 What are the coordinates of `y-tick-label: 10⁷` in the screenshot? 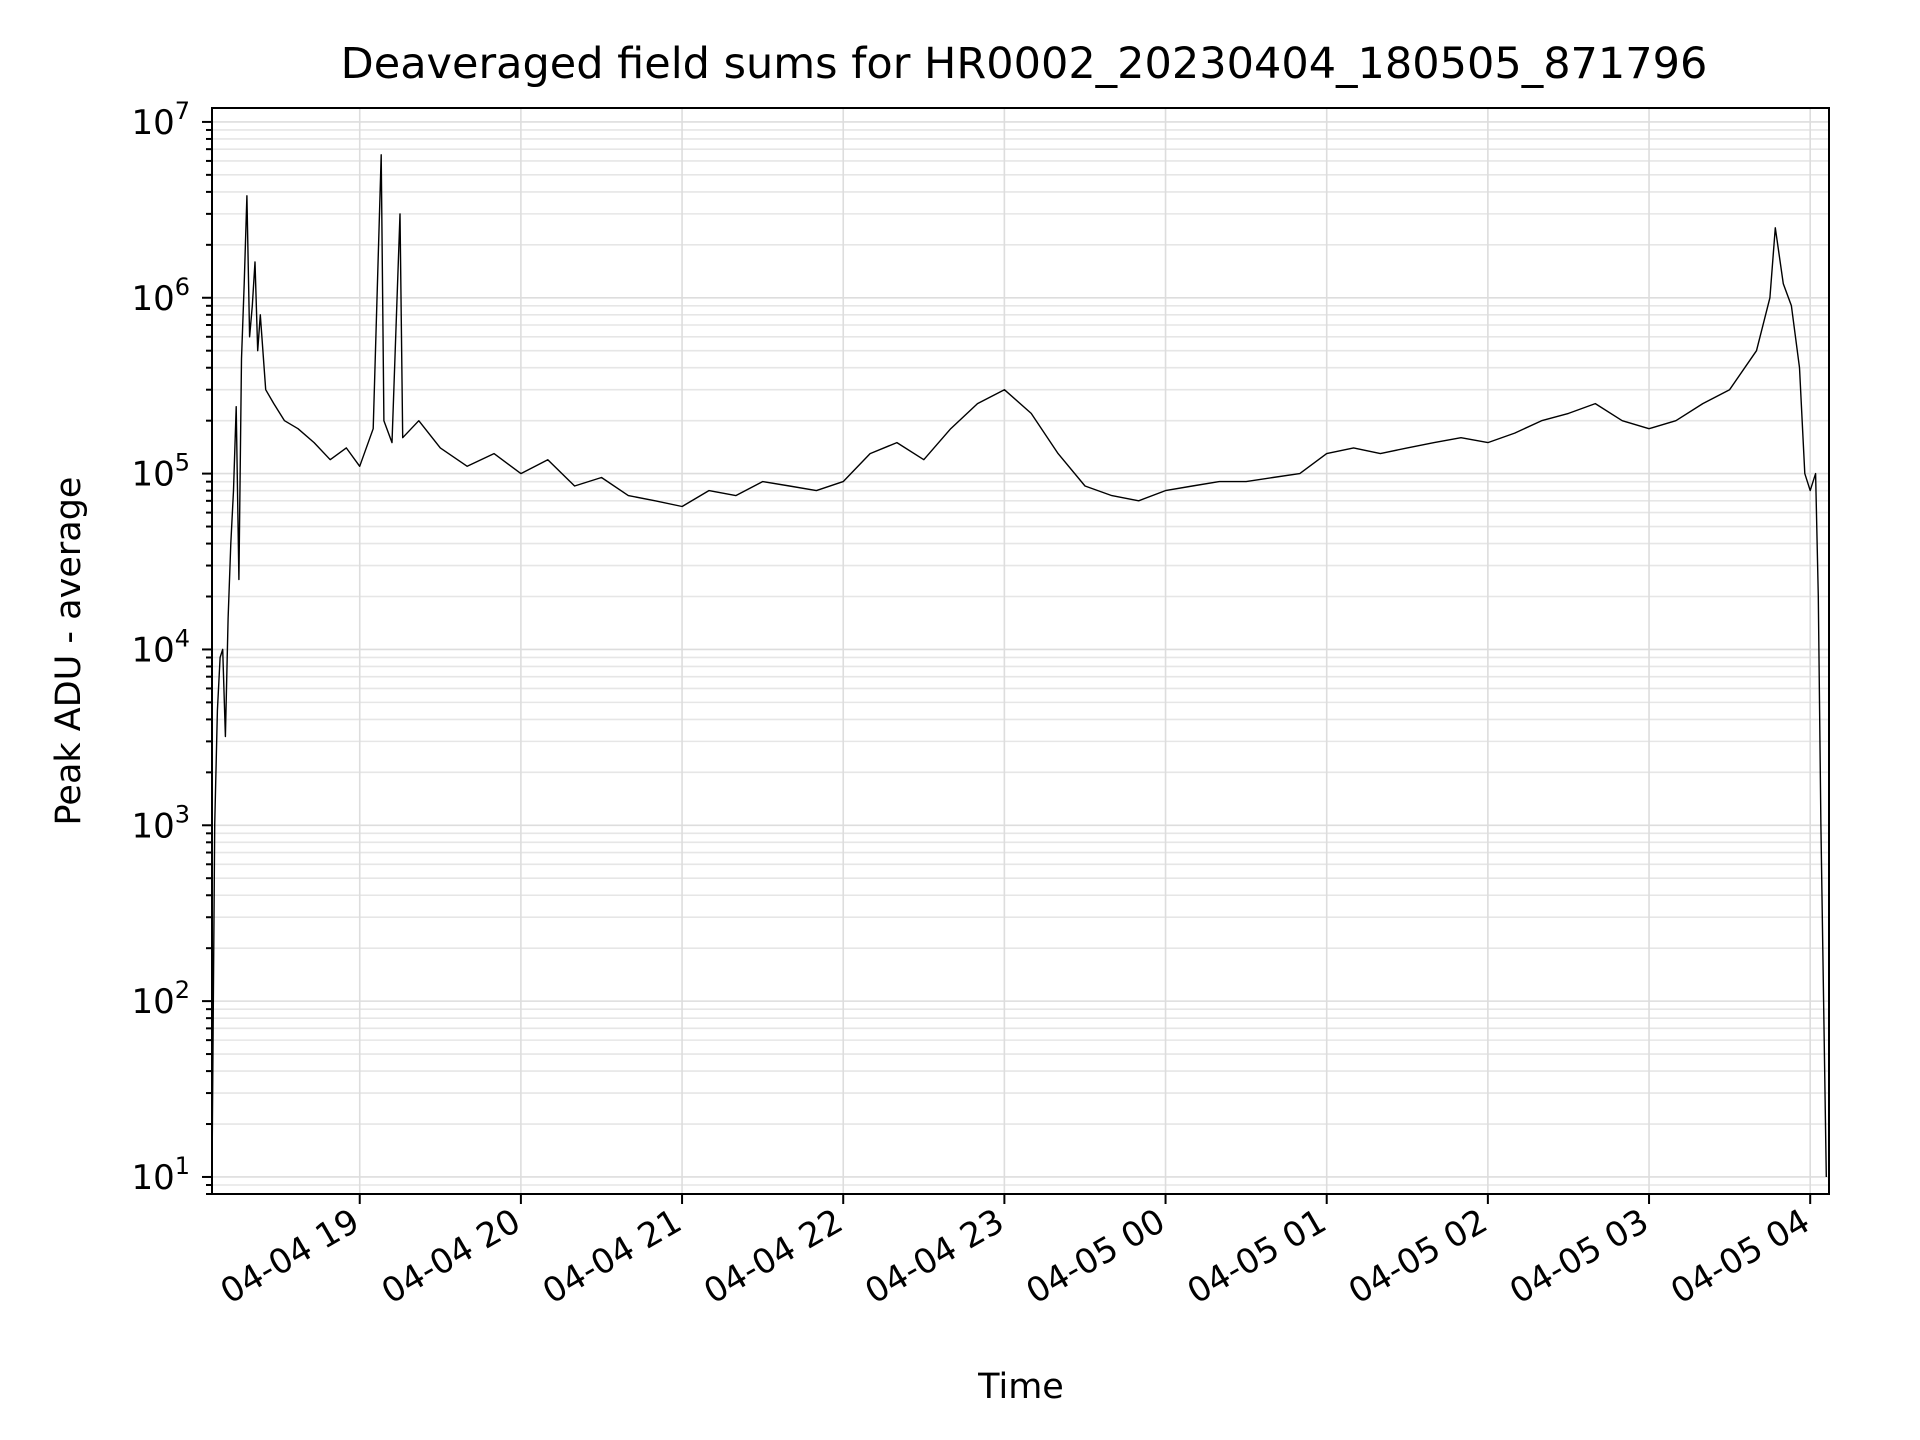 It's located at (160, 120).